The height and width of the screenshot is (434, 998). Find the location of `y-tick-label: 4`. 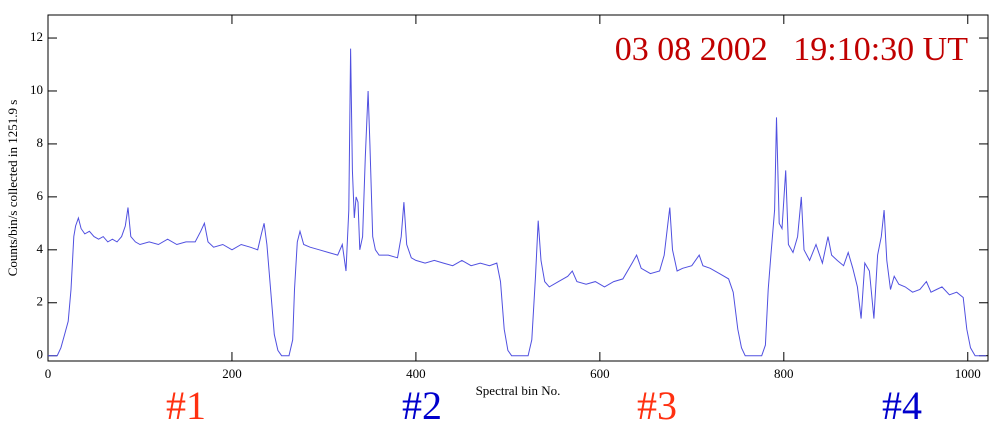

y-tick-label: 4 is located at coordinates (40, 248).